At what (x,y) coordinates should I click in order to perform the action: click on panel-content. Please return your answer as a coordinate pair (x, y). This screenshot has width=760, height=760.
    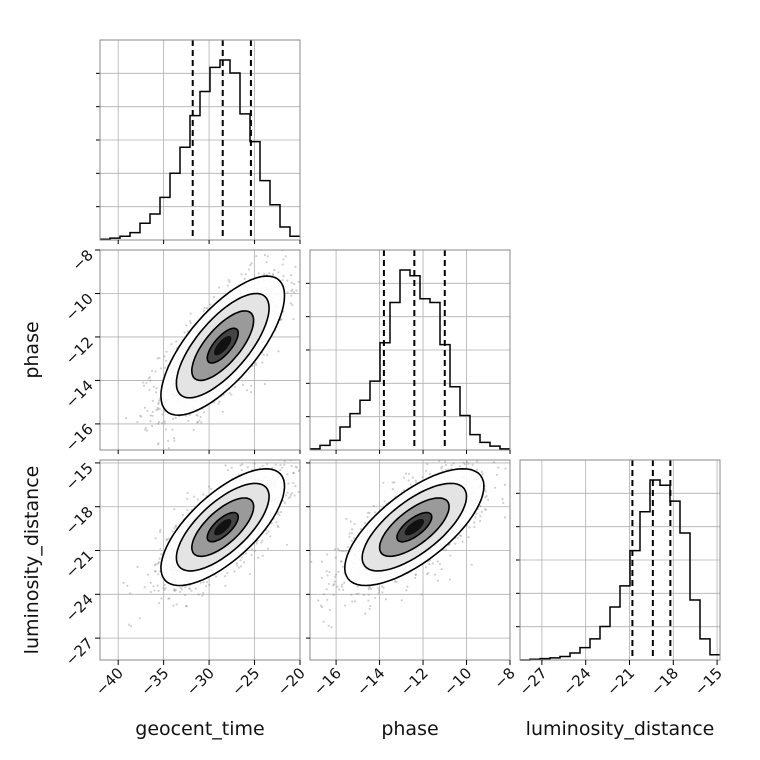
    Looking at the image, I should click on (200, 557).